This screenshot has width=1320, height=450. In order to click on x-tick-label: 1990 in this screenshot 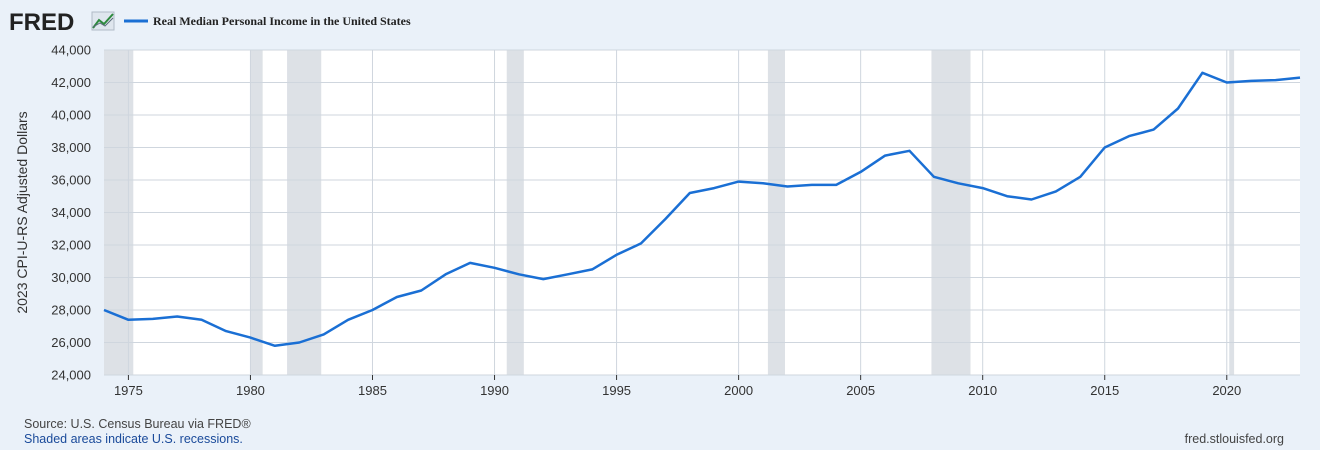, I will do `click(494, 390)`.